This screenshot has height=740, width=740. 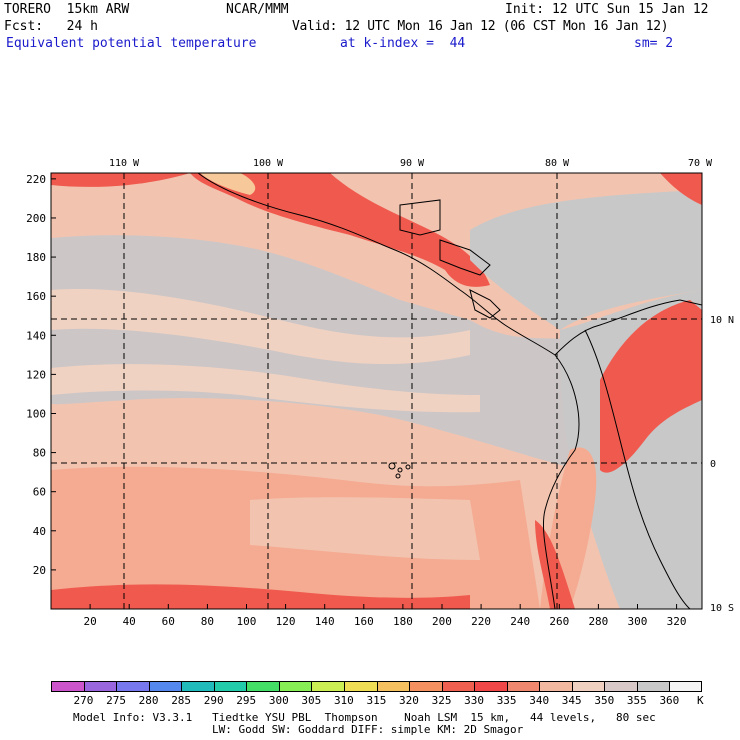 I want to click on y-tick-label: 20, so click(x=39, y=570).